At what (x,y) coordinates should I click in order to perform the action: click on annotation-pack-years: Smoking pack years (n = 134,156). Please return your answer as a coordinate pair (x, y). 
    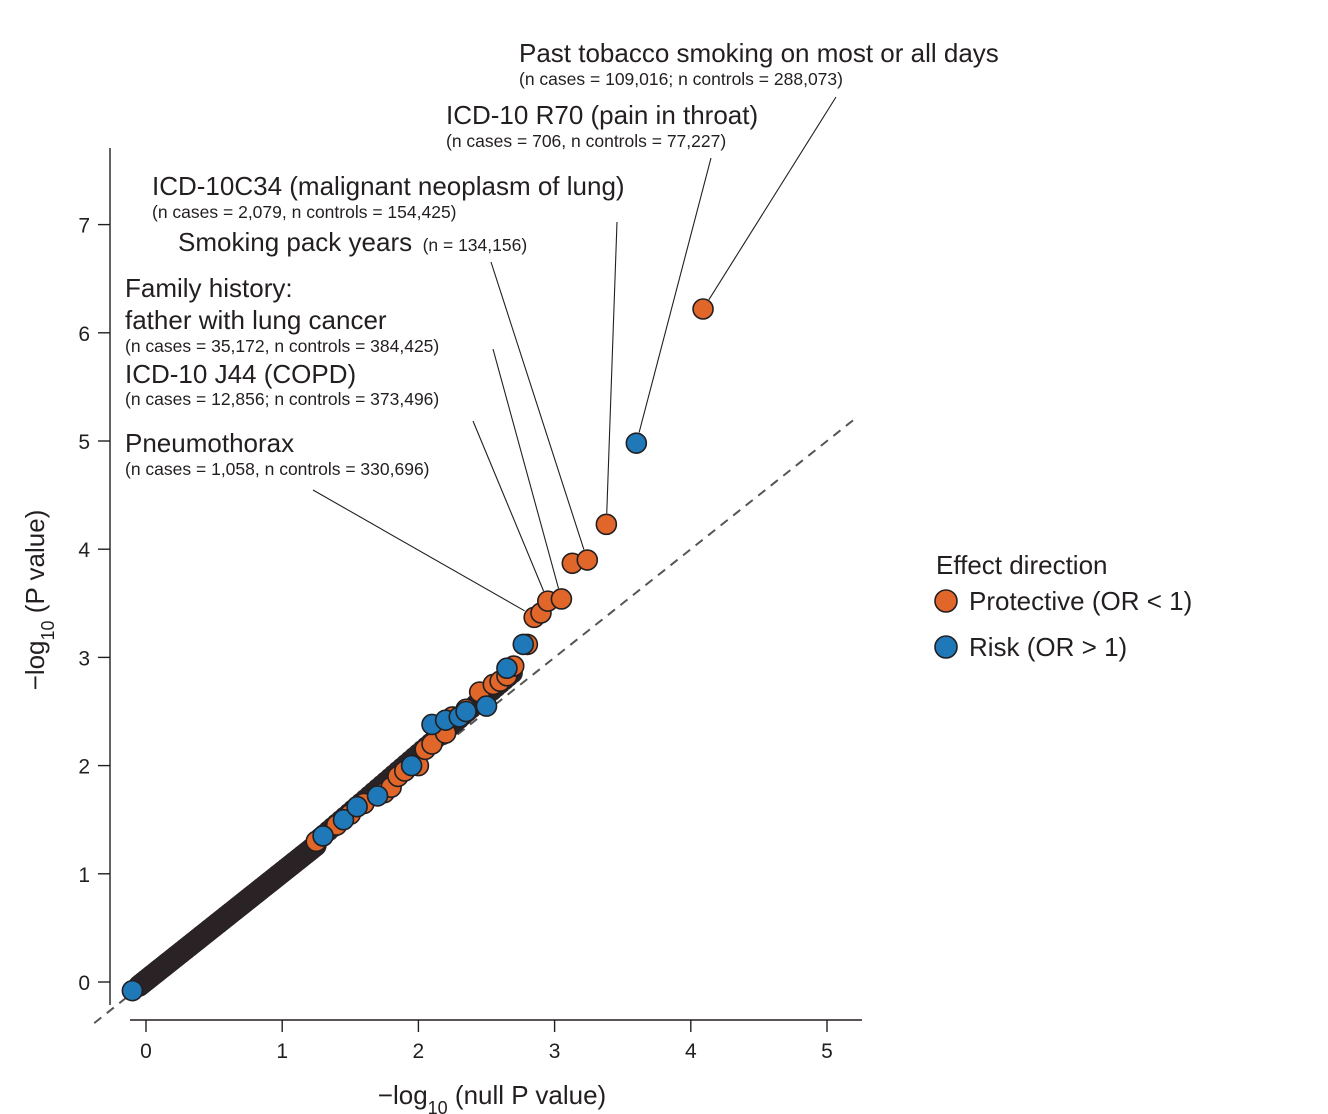
    Looking at the image, I should click on (352, 242).